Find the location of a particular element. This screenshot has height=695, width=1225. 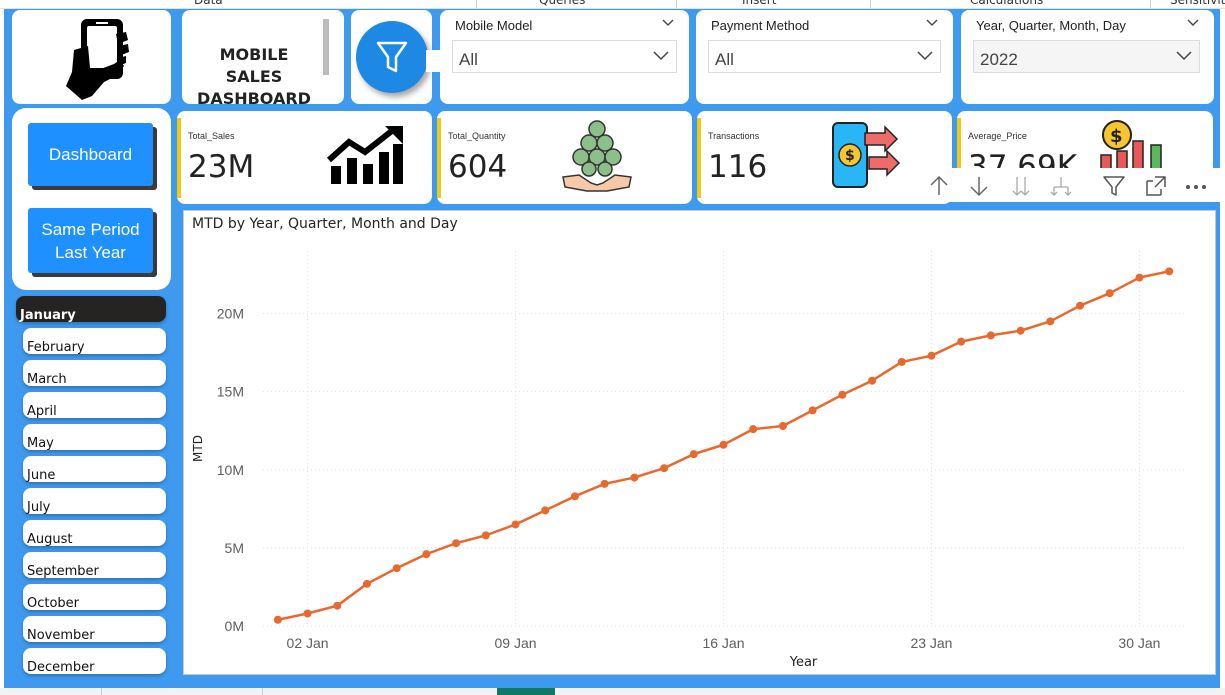

dashboard-button: Dashboard is located at coordinates (90, 154).